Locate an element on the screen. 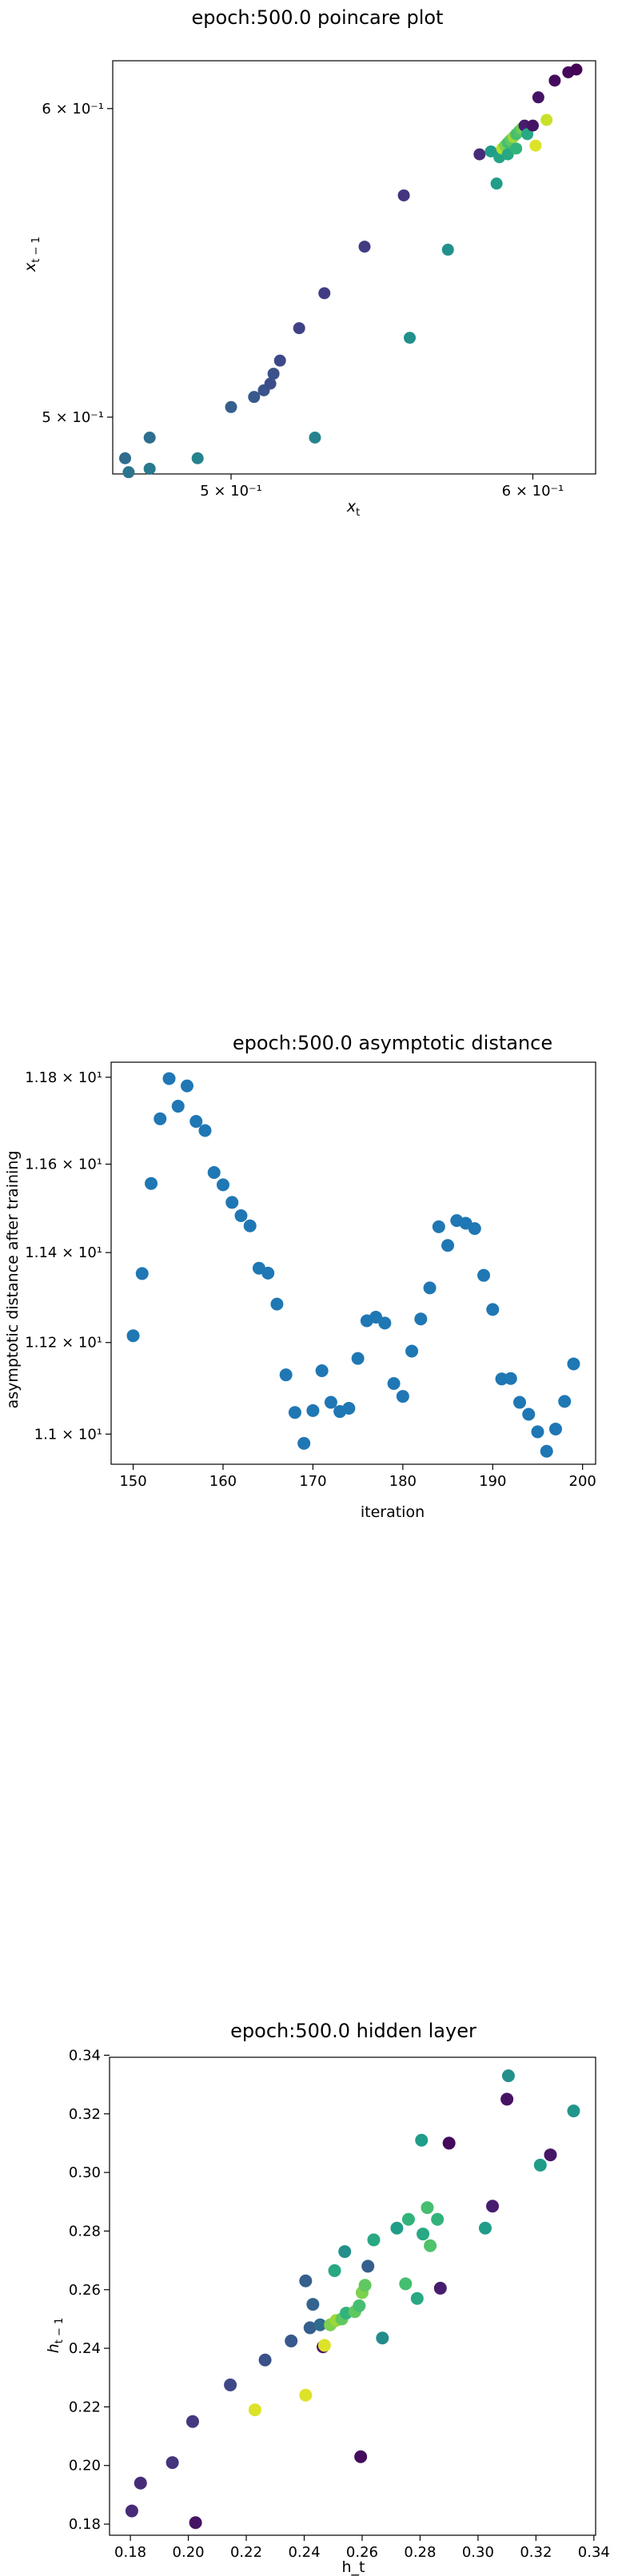 The image size is (634, 2576). x-axis-label: h_t is located at coordinates (353, 2567).